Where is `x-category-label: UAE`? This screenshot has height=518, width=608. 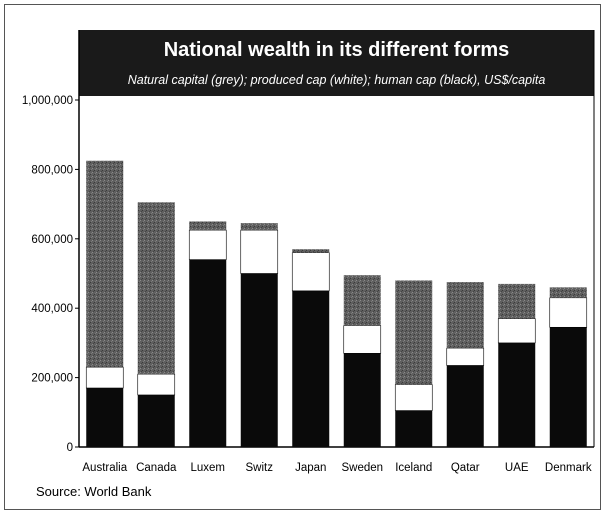
x-category-label: UAE is located at coordinates (517, 468).